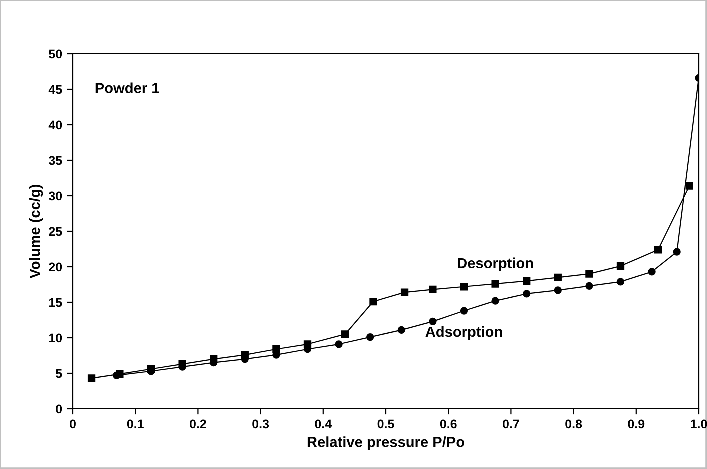  What do you see at coordinates (261, 424) in the screenshot?
I see `x-tick-label: 0.3` at bounding box center [261, 424].